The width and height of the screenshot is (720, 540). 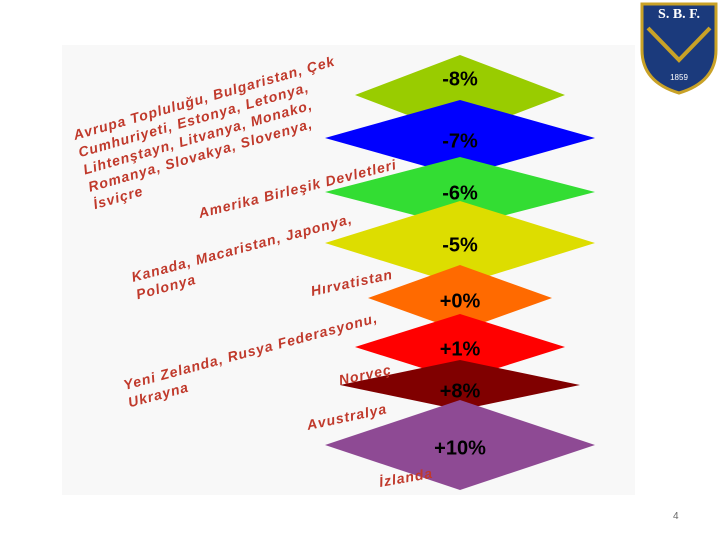 What do you see at coordinates (679, 14) in the screenshot?
I see `logo-title: S. B. F.` at bounding box center [679, 14].